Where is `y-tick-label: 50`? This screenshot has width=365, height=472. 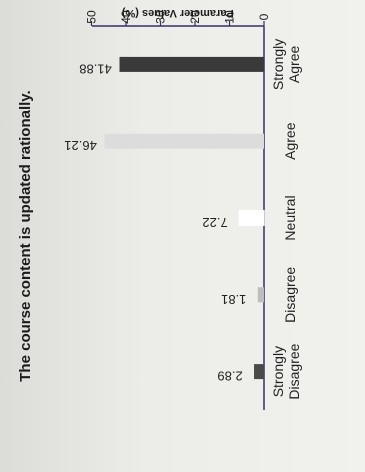
y-tick-label: 50 is located at coordinates (92, 17).